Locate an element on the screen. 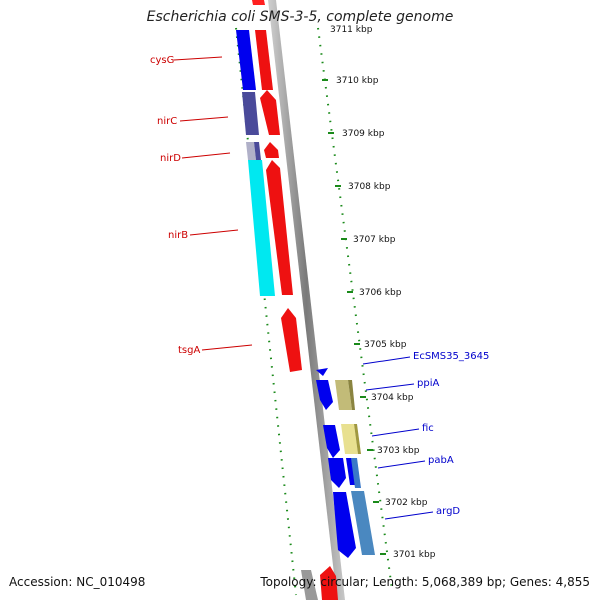 The image size is (600, 600). nirC-leader is located at coordinates (204, 119).